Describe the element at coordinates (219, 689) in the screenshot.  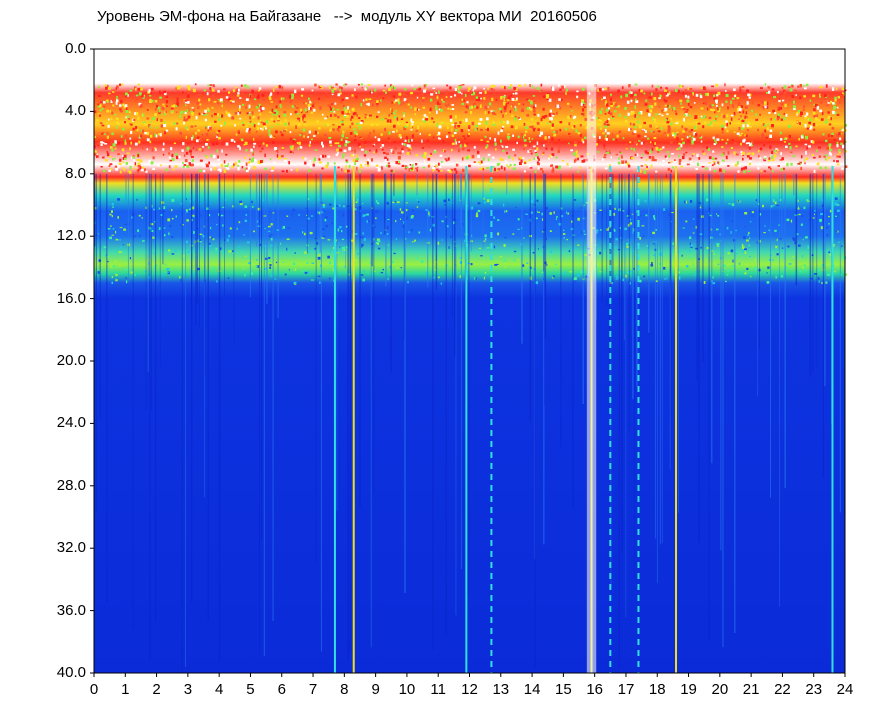
I see `x-tick-label: 4` at that location.